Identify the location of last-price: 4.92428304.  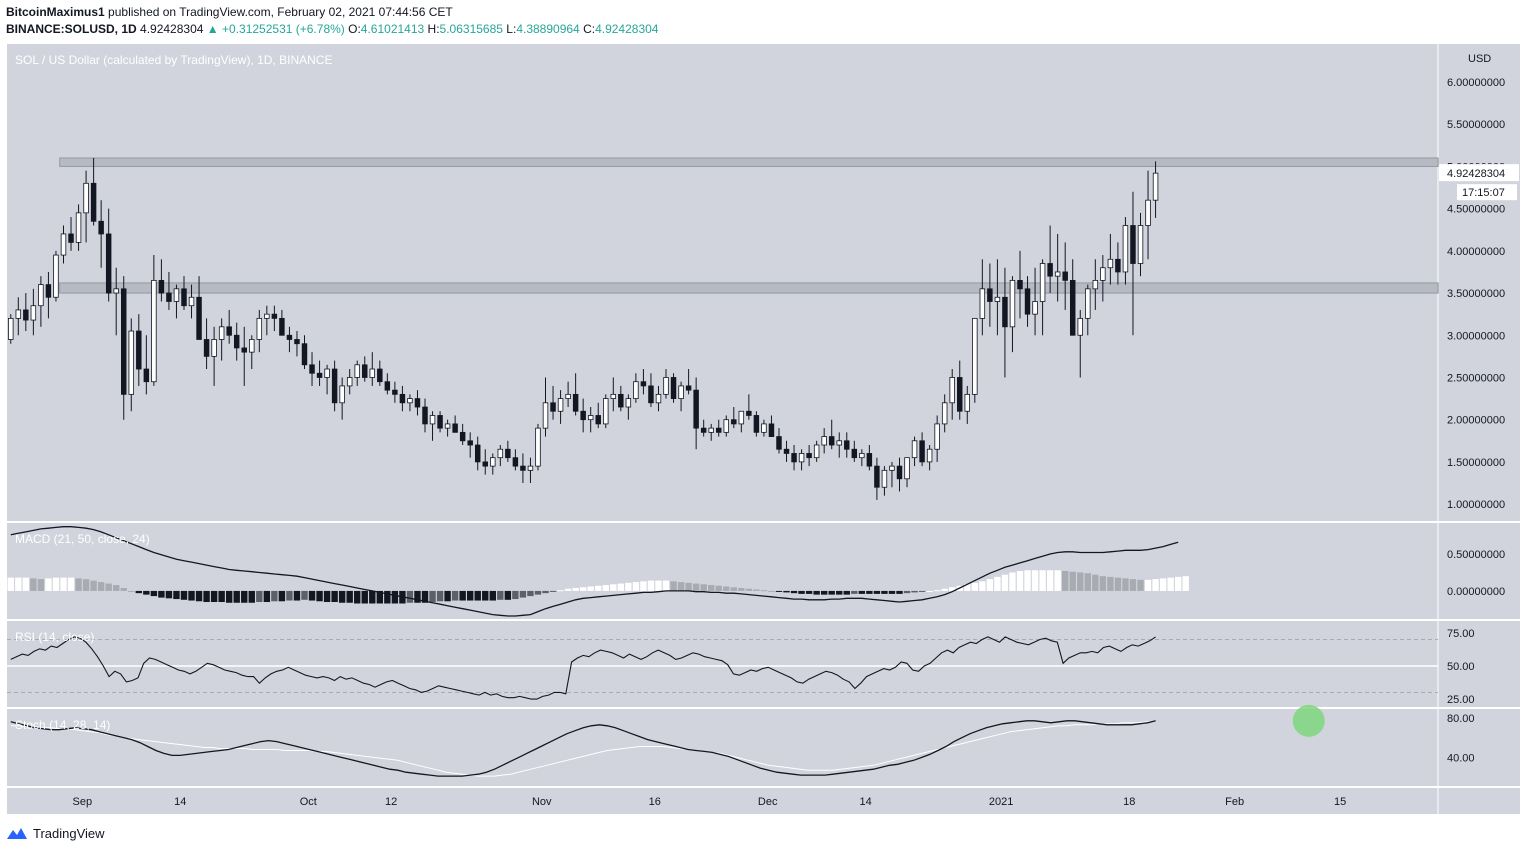
(172, 29).